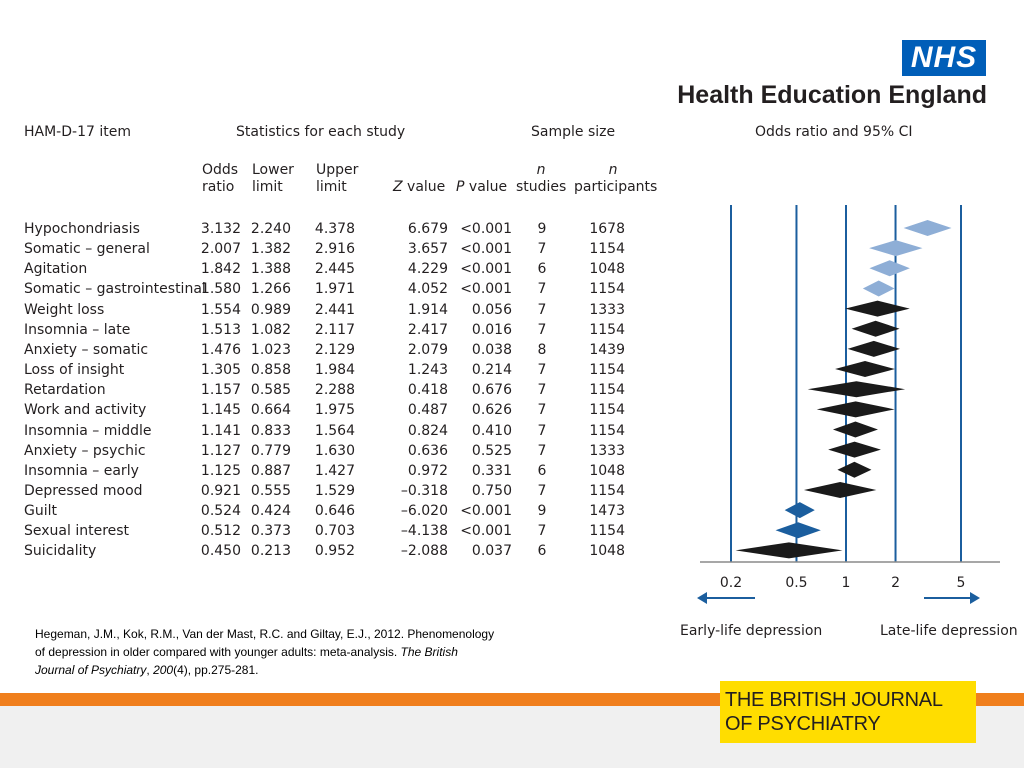 Image resolution: width=1024 pixels, height=768 pixels. What do you see at coordinates (220, 490) in the screenshot?
I see `cell-odds-ratio: 0.921` at bounding box center [220, 490].